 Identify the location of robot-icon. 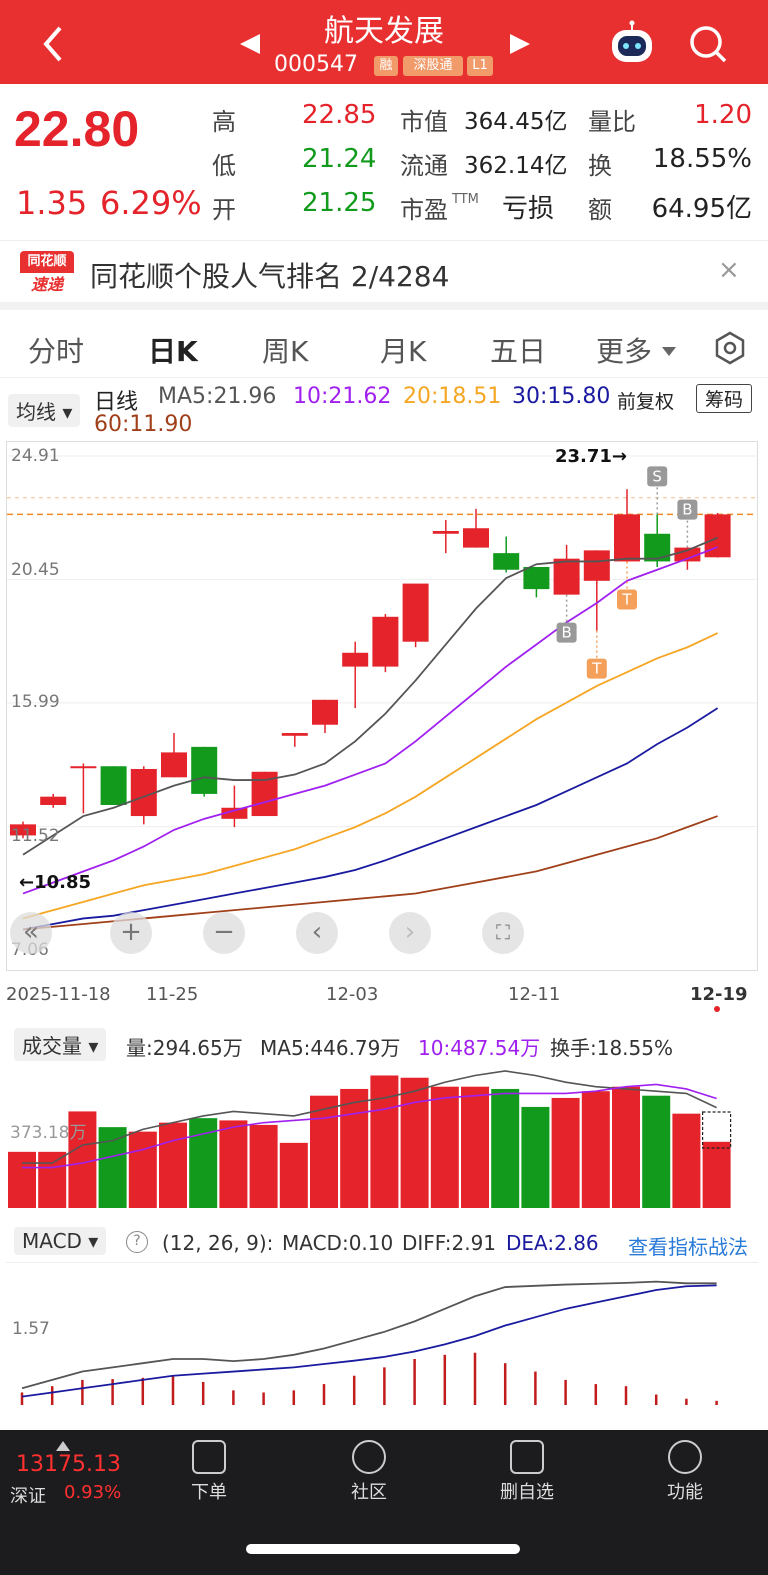
(632, 46).